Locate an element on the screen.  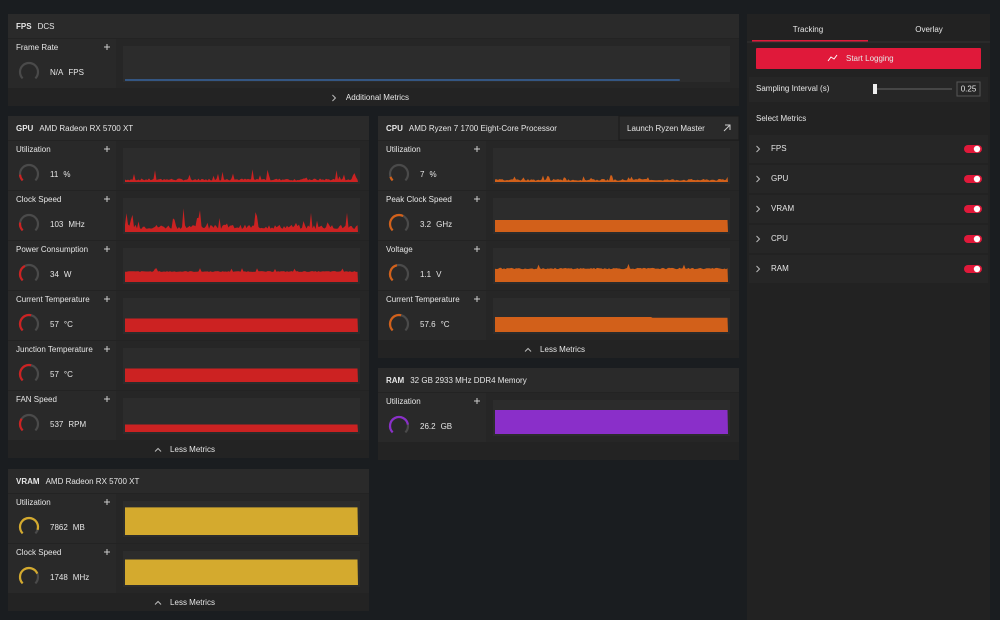
start-logging-button is located at coordinates (868, 58).